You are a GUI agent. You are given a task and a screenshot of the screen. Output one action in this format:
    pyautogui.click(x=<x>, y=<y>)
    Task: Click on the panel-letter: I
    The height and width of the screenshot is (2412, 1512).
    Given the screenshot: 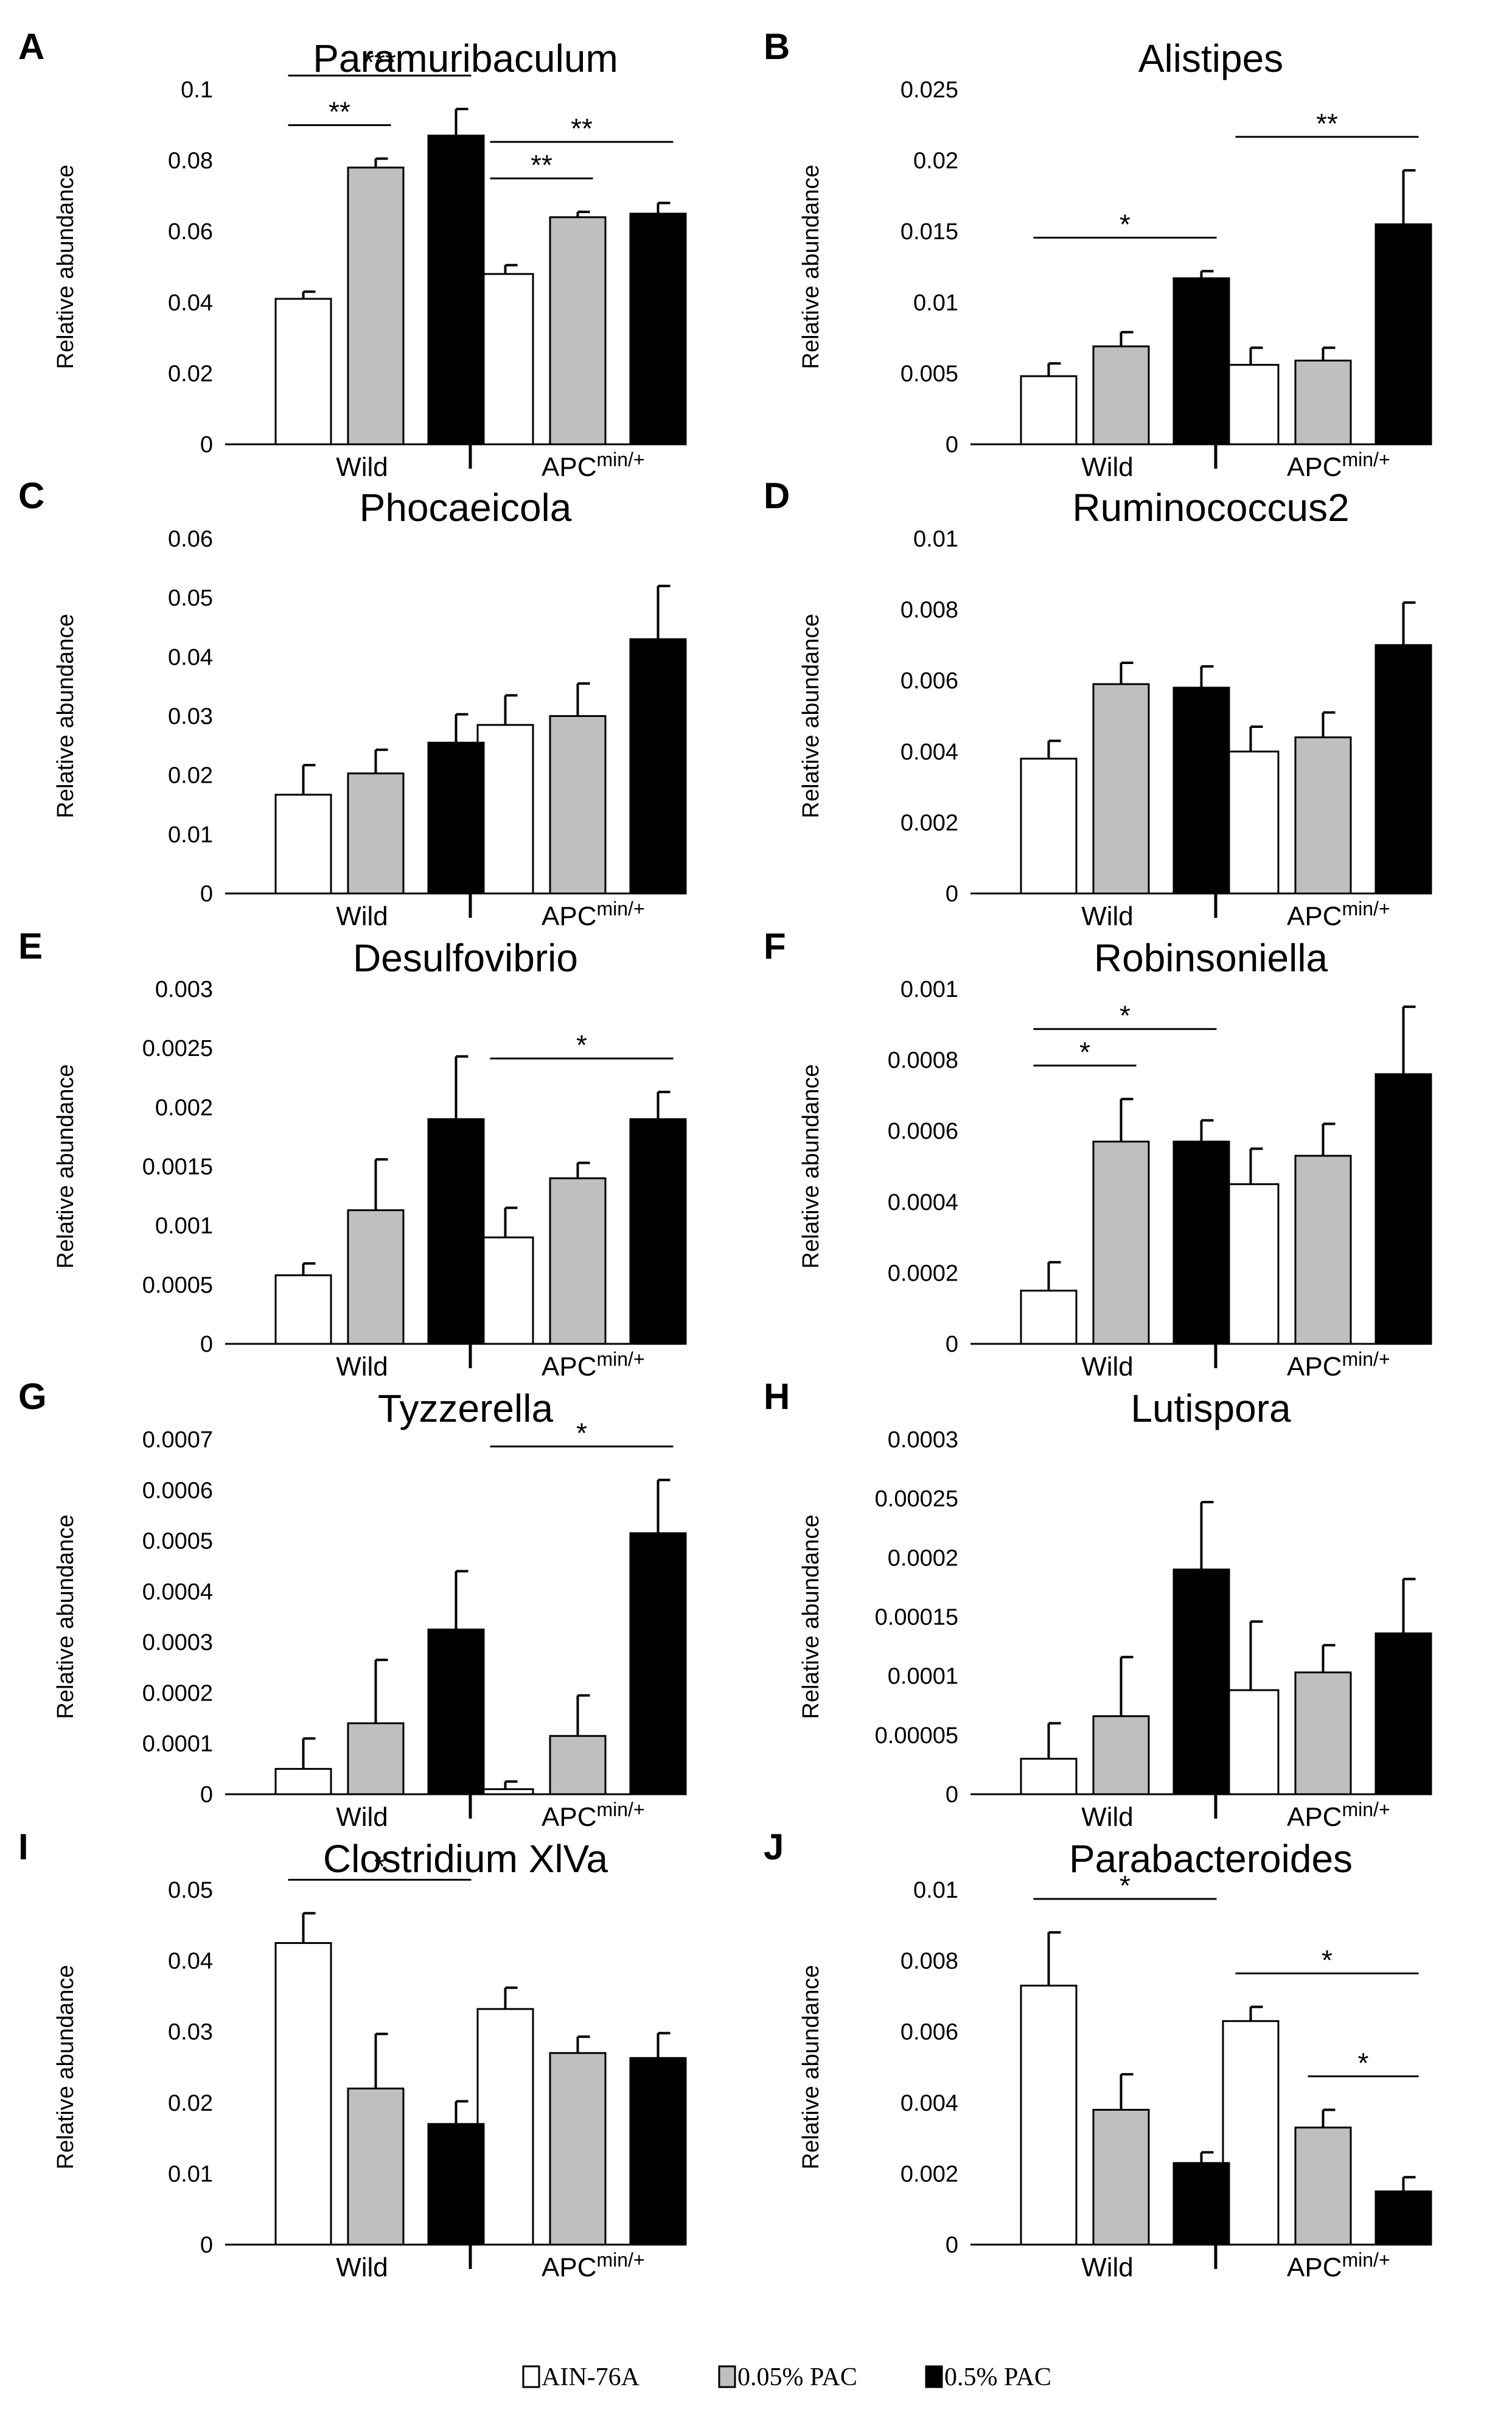 What is the action you would take?
    pyautogui.click(x=24, y=1846)
    